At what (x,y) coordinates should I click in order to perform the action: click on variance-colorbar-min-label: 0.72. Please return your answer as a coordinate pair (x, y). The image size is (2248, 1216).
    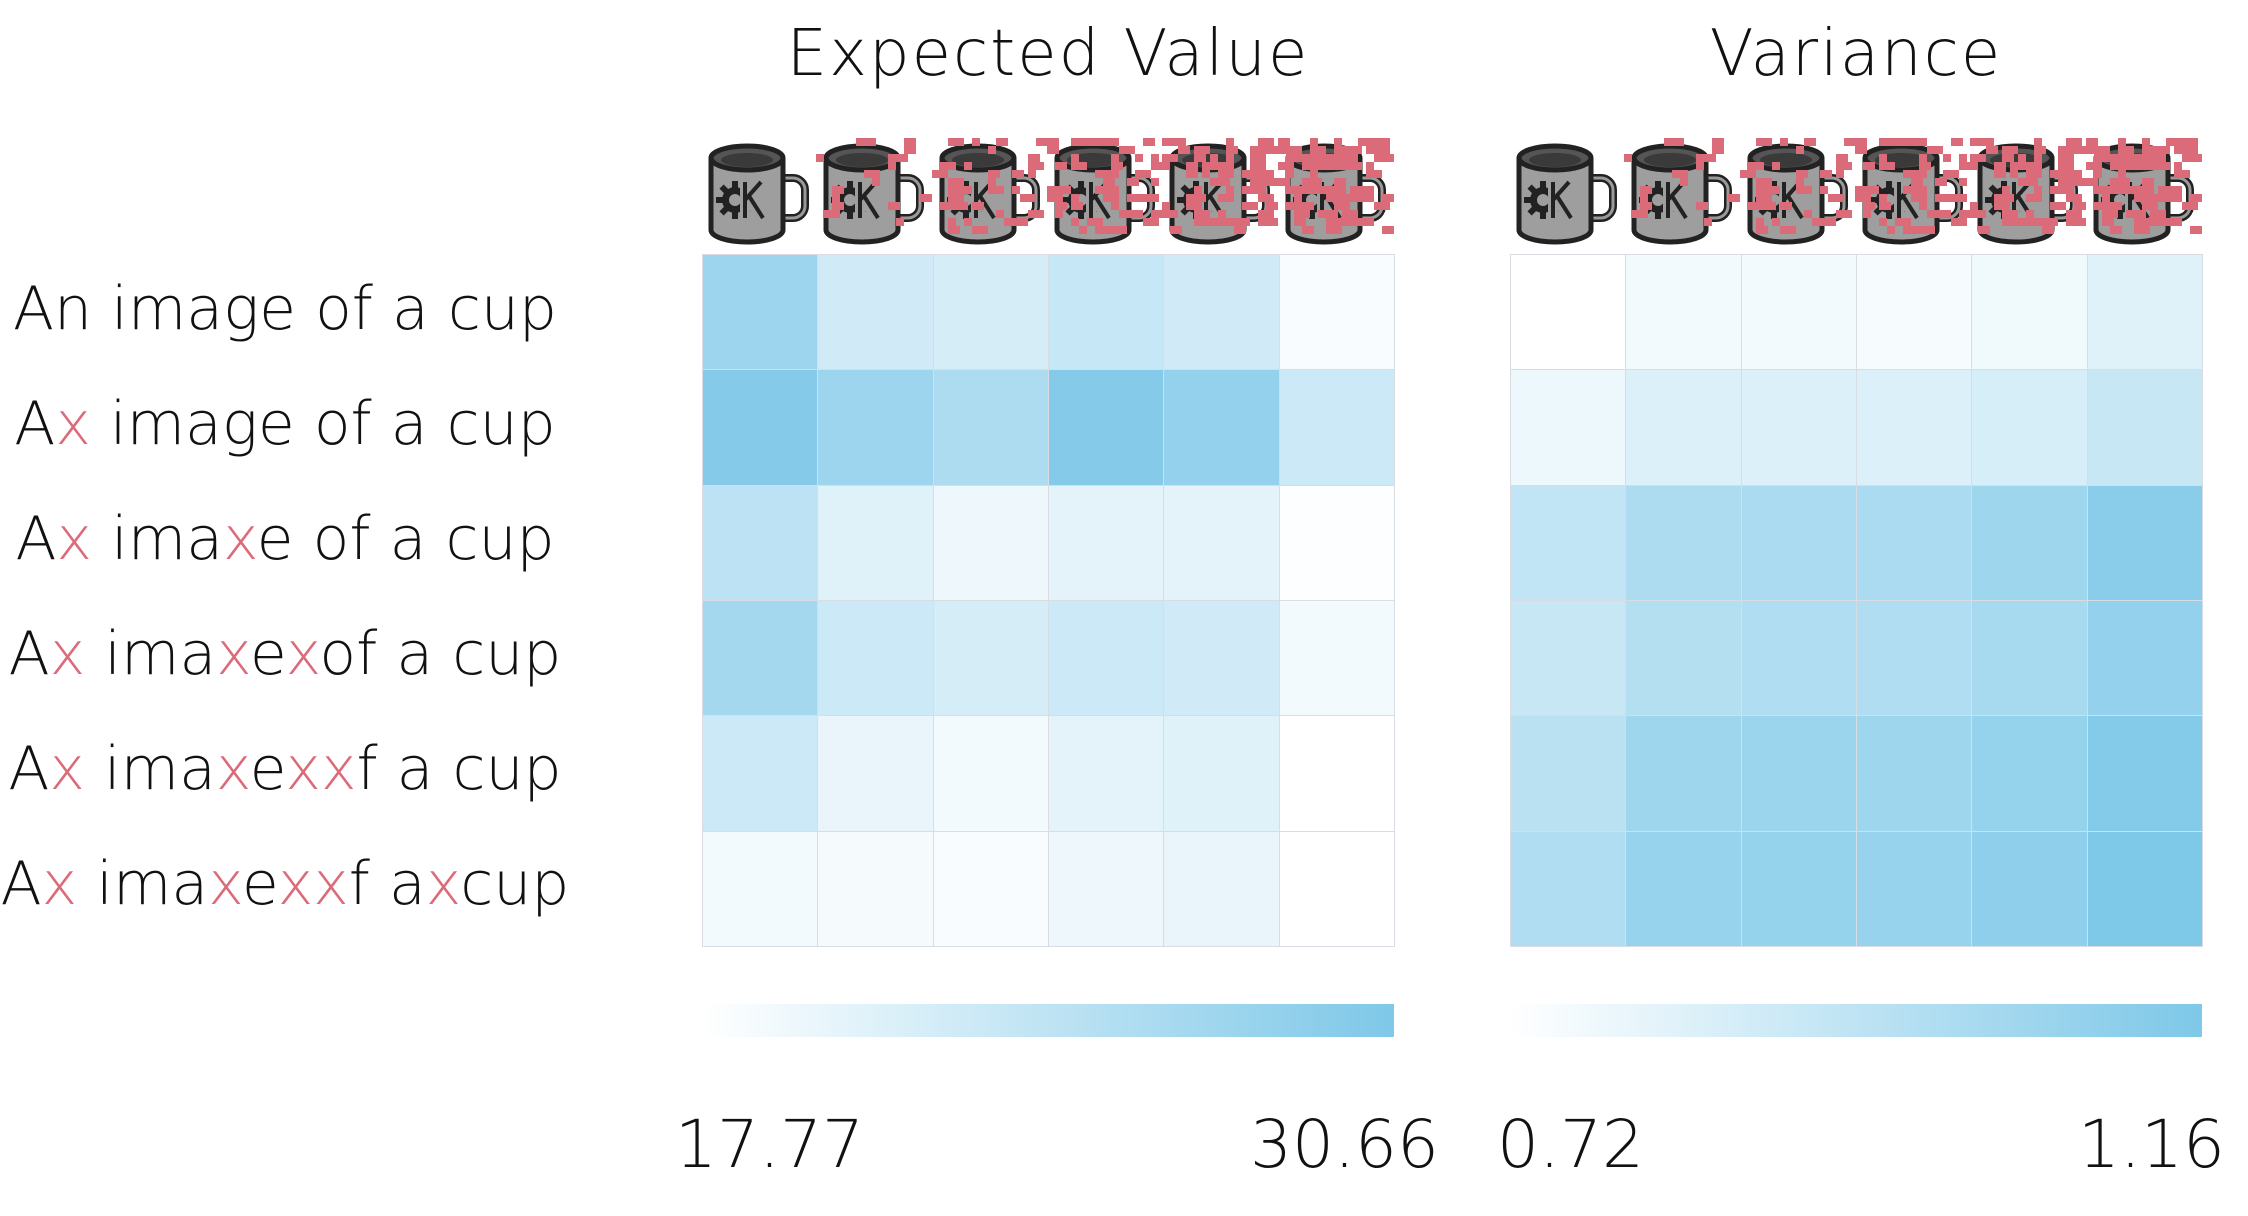
    Looking at the image, I should click on (1570, 1144).